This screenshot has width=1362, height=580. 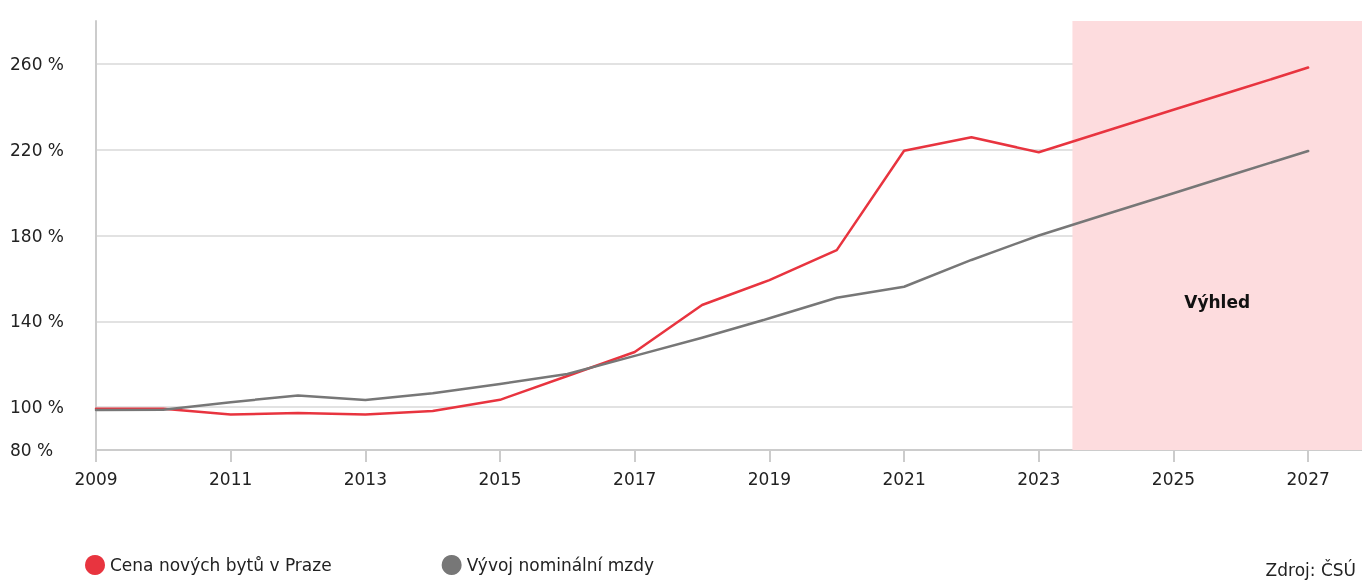 What do you see at coordinates (1173, 478) in the screenshot?
I see `x-tick-label: 2025` at bounding box center [1173, 478].